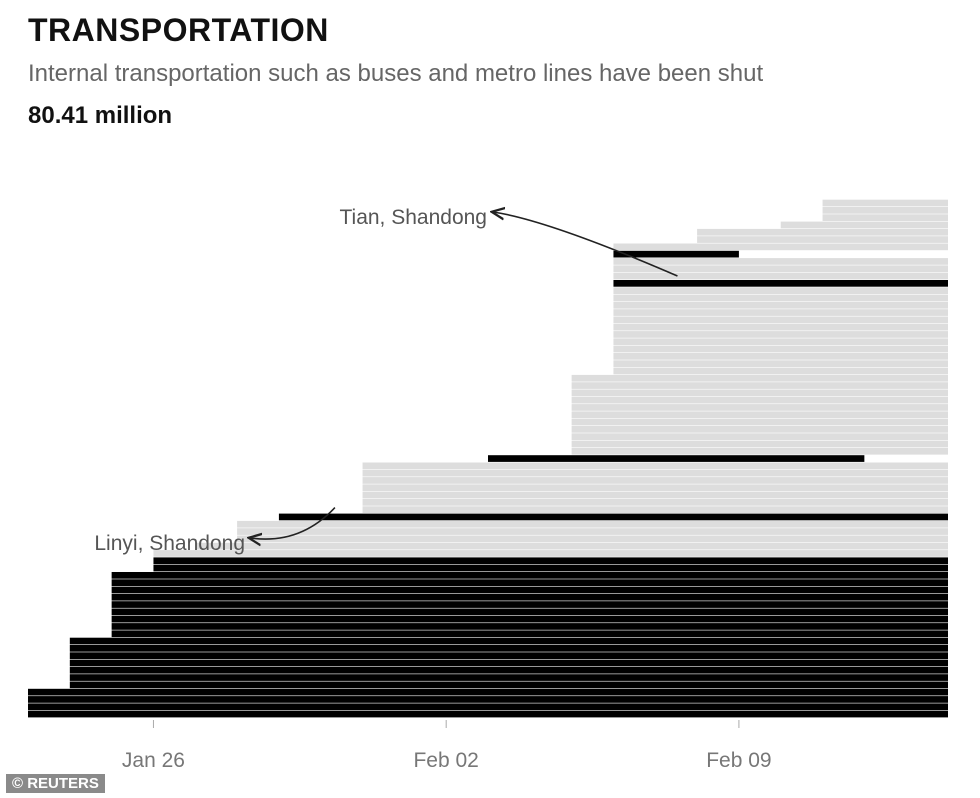 The width and height of the screenshot is (980, 798). What do you see at coordinates (169, 543) in the screenshot?
I see `annotation-label: Linyi, Shandong` at bounding box center [169, 543].